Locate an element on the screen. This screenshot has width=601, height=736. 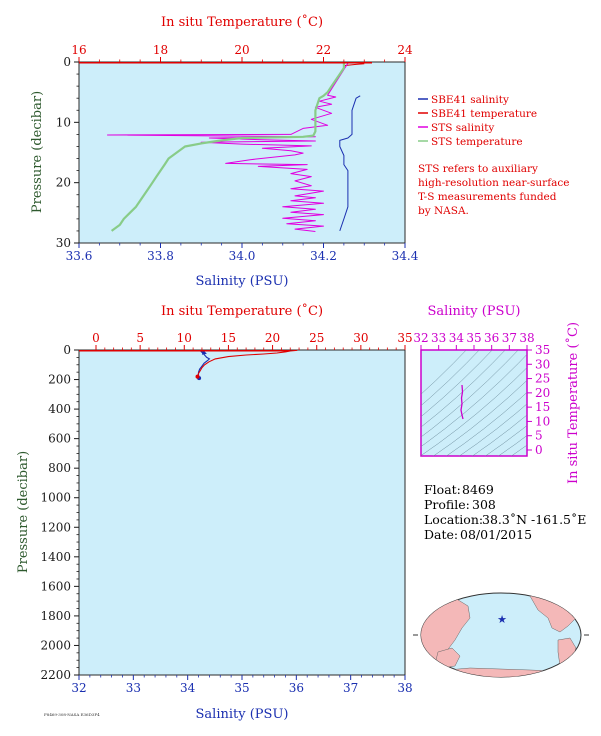
lower-bottom-ticks: 32 33 34 35 36 37 38 is located at coordinates (242, 685).